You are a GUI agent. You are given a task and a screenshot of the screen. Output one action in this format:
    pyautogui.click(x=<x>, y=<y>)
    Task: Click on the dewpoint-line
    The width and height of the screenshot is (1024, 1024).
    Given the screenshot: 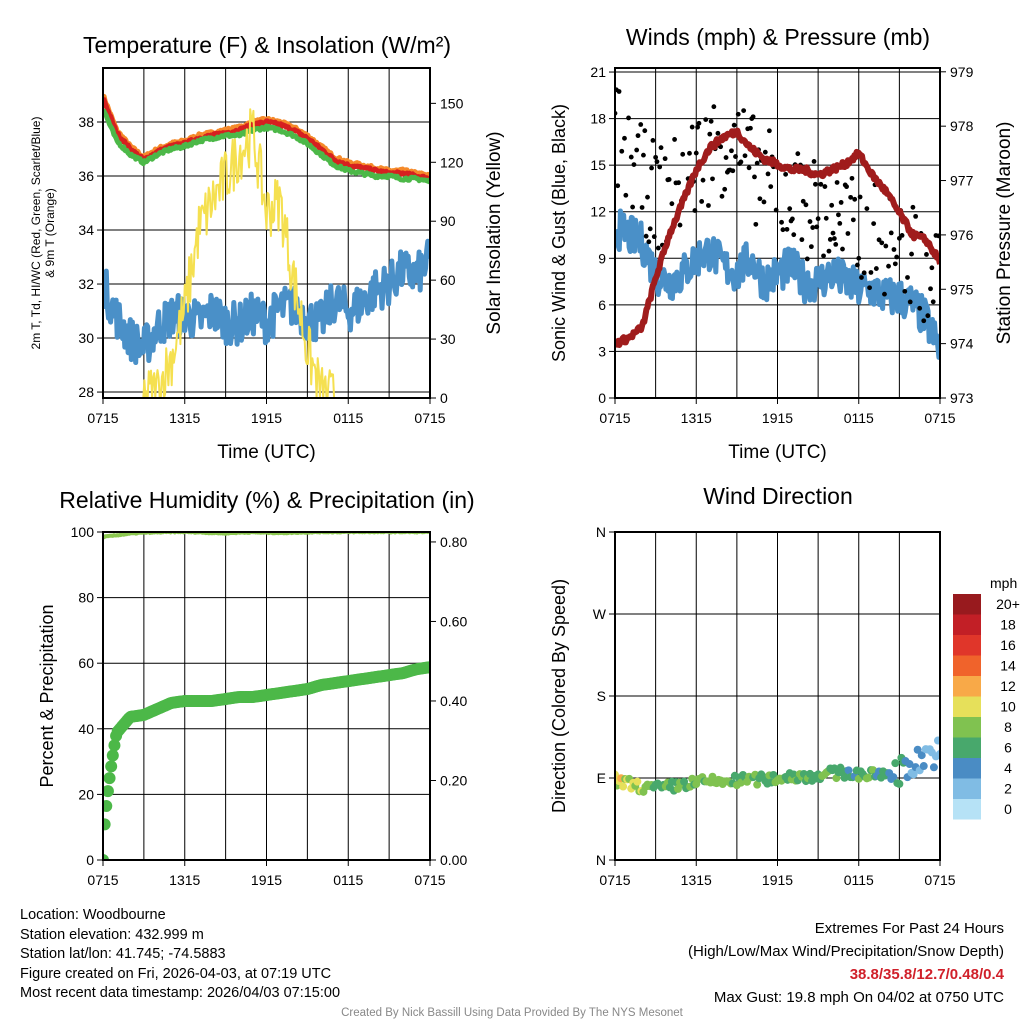 What is the action you would take?
    pyautogui.click(x=266, y=301)
    